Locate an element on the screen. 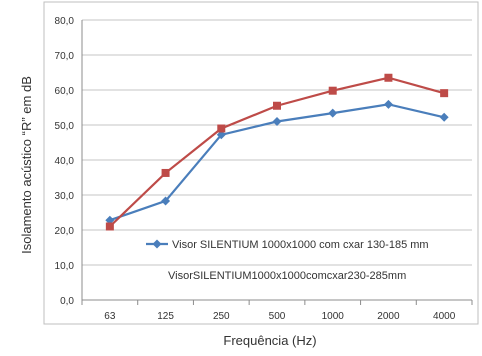  x-tick-label: 250 is located at coordinates (221, 316).